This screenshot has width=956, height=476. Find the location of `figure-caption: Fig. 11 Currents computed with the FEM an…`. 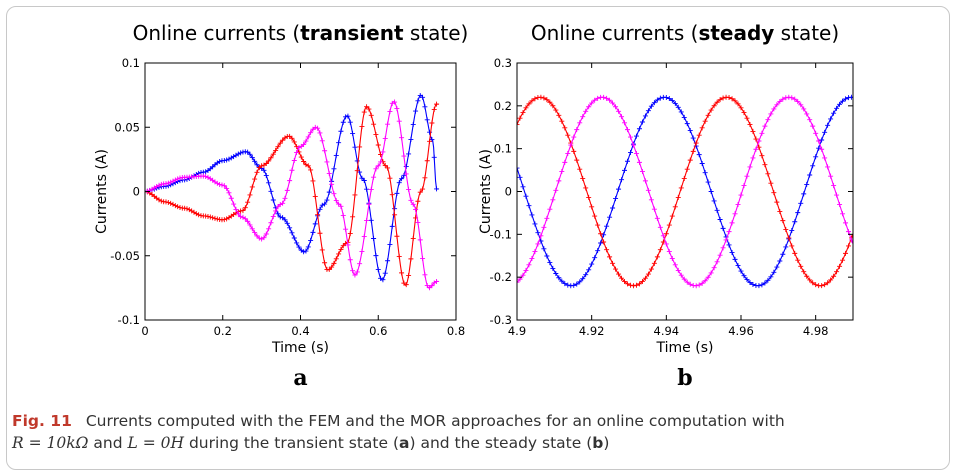

figure-caption: Fig. 11 Currents computed with the FEM an… is located at coordinates (477, 432).